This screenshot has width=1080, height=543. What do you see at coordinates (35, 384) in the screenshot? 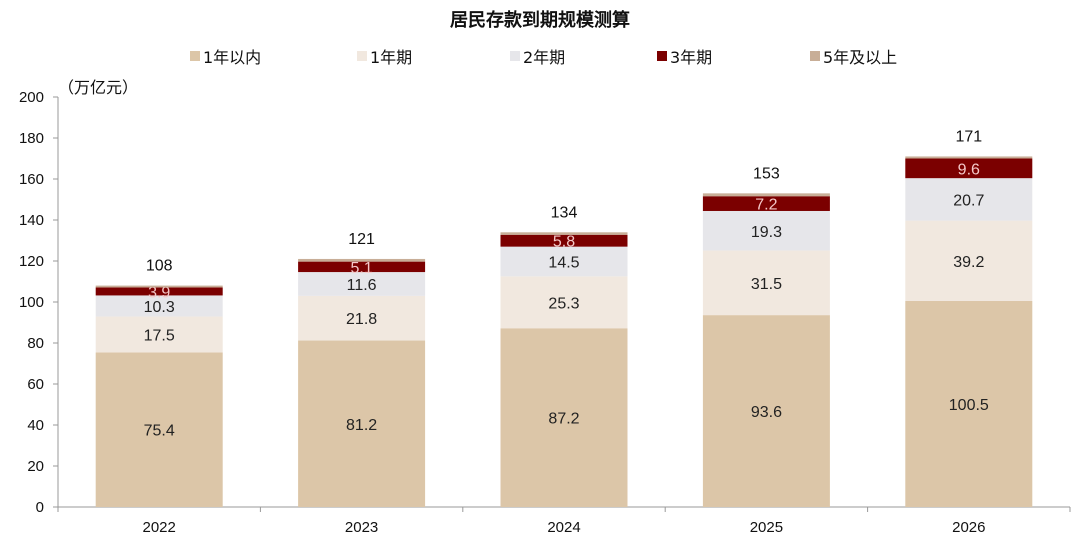
I see `y-tick-label: 60` at bounding box center [35, 384].